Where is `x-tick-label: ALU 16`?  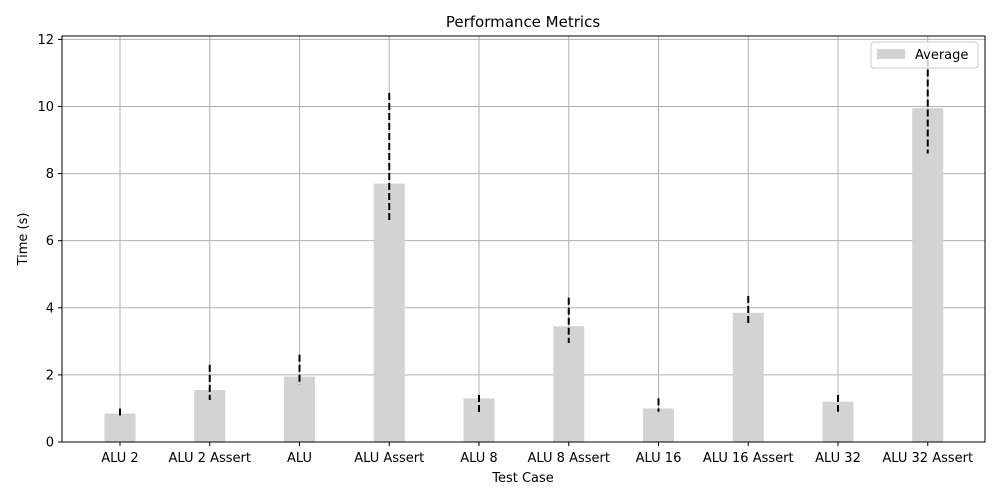 x-tick-label: ALU 16 is located at coordinates (659, 458).